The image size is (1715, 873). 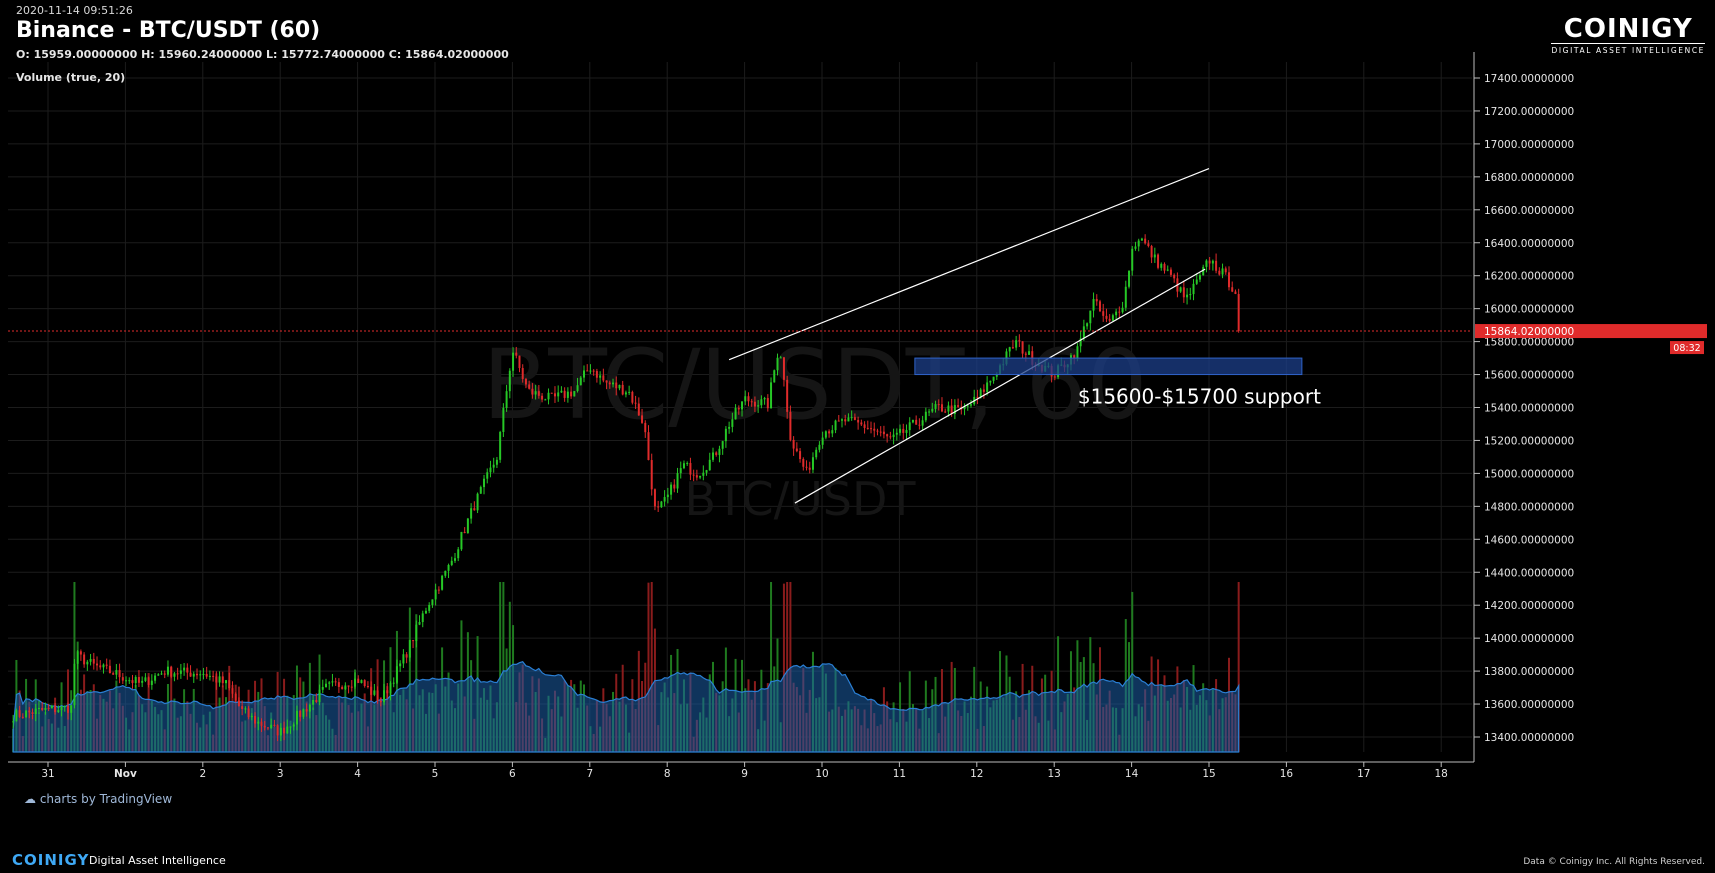 I want to click on footer-credit: Data © Coinigy Inc. All Rights Reserved., so click(x=1614, y=862).